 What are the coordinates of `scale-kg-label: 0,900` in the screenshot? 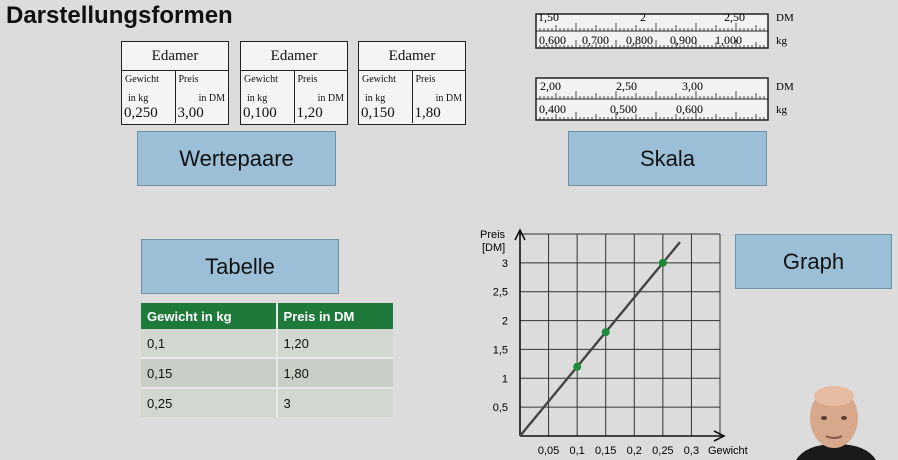 It's located at (683, 40).